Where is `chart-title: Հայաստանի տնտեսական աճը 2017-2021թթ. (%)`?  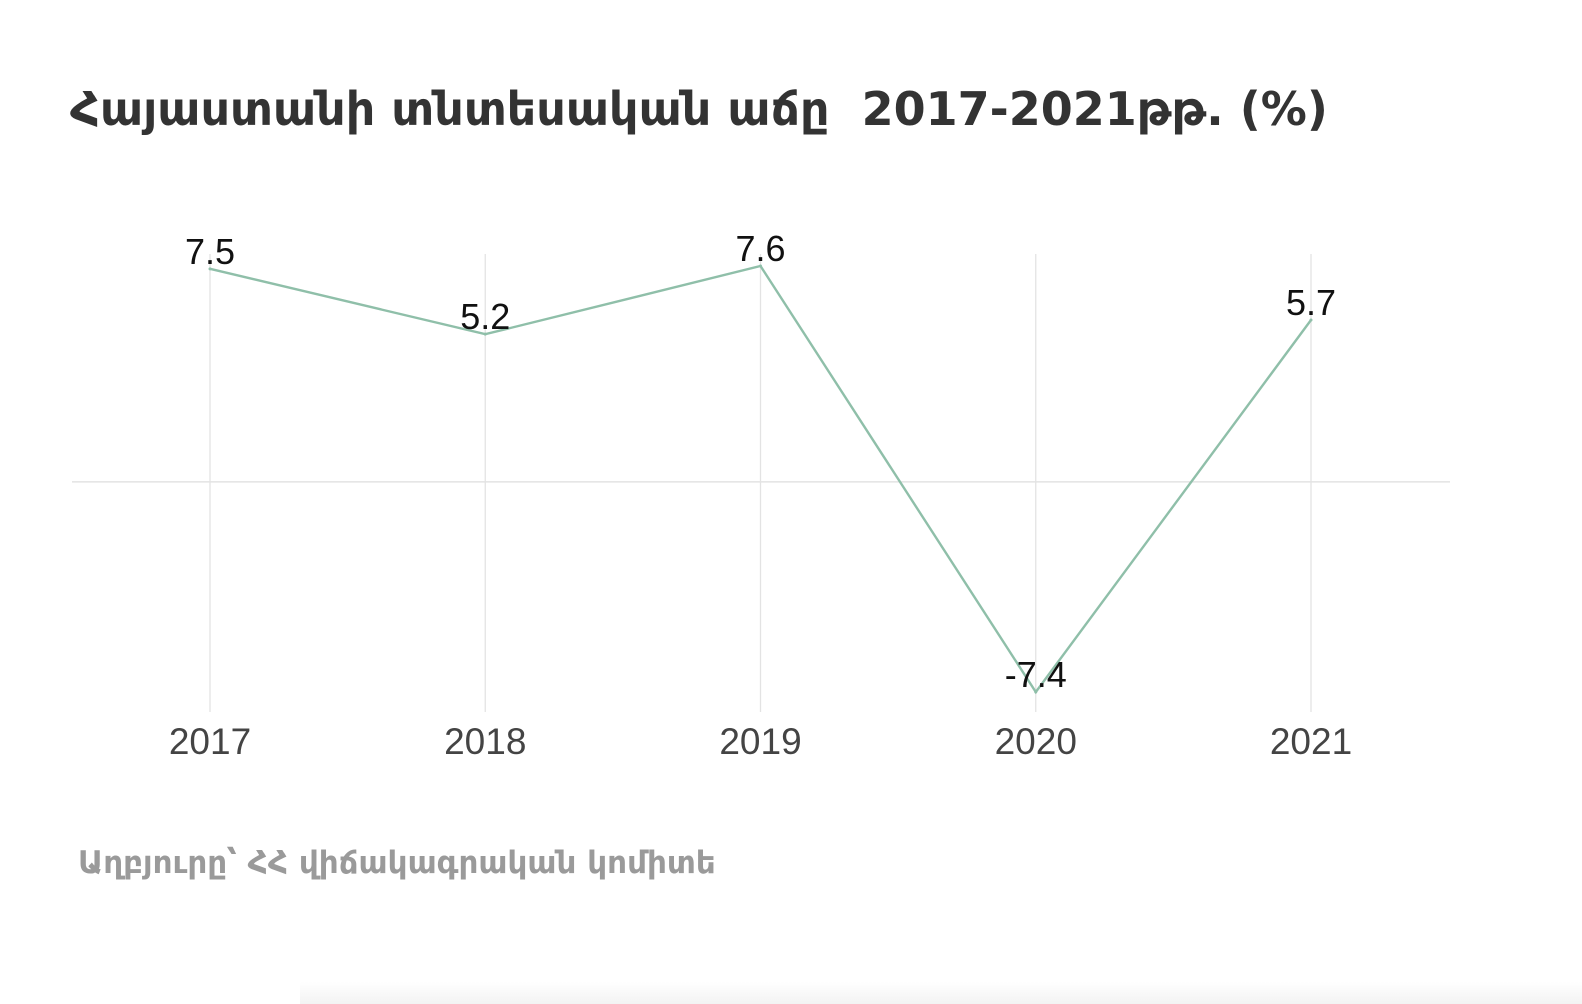 chart-title: Հայաստանի տնտեսական աճը 2017-2021թթ. (%) is located at coordinates (699, 109).